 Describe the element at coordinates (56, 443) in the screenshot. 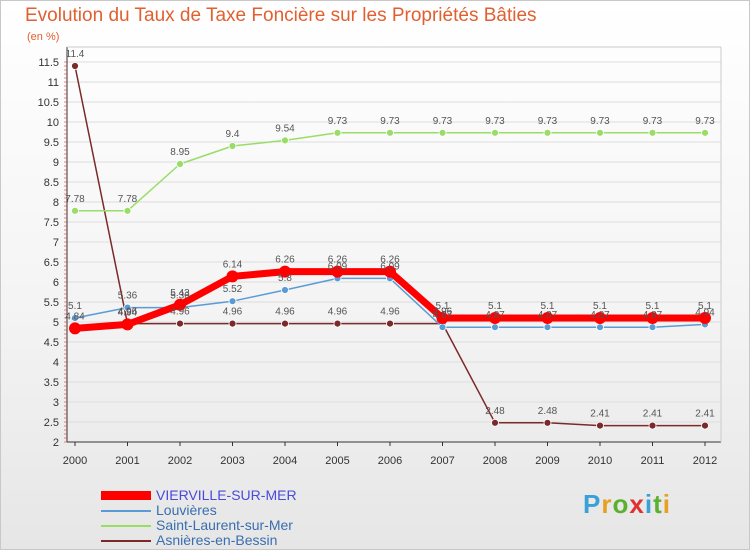

I see `y-tick-label: 2` at that location.